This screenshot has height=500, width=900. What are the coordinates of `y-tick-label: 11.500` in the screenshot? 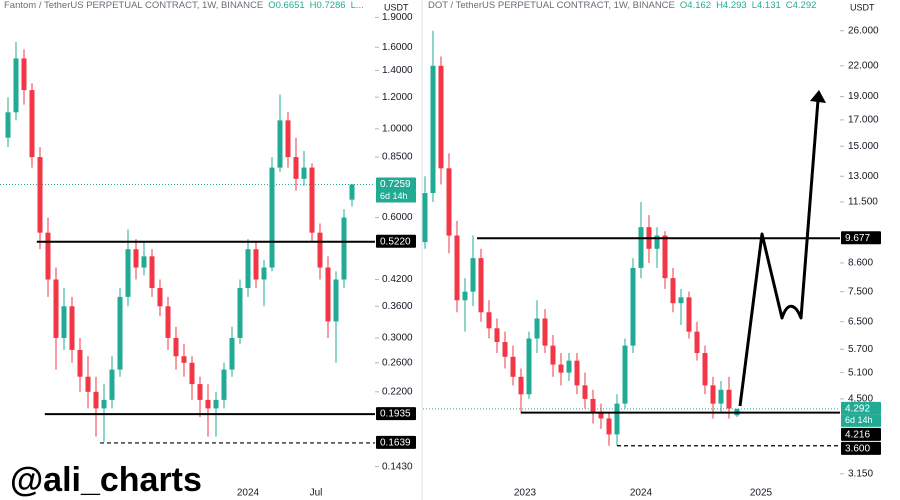 It's located at (863, 202).